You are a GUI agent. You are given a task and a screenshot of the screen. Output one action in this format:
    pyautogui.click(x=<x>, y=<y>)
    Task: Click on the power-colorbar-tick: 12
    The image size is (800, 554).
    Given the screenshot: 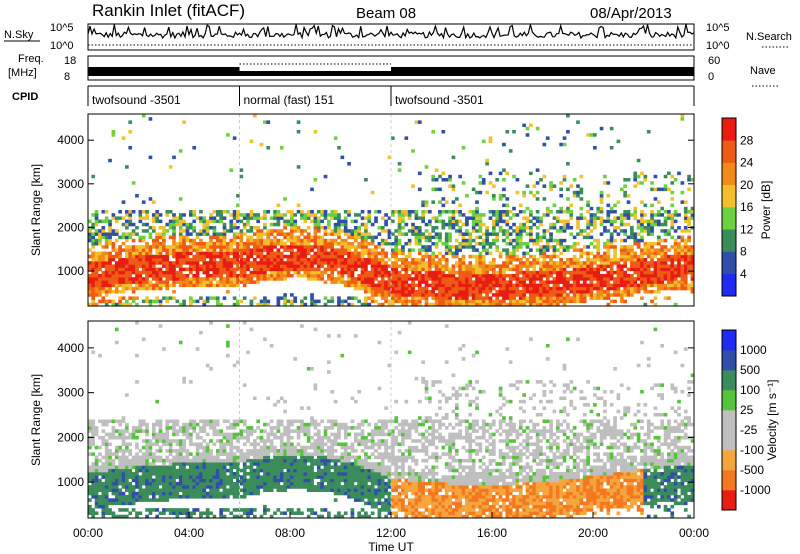 What is the action you would take?
    pyautogui.click(x=747, y=229)
    